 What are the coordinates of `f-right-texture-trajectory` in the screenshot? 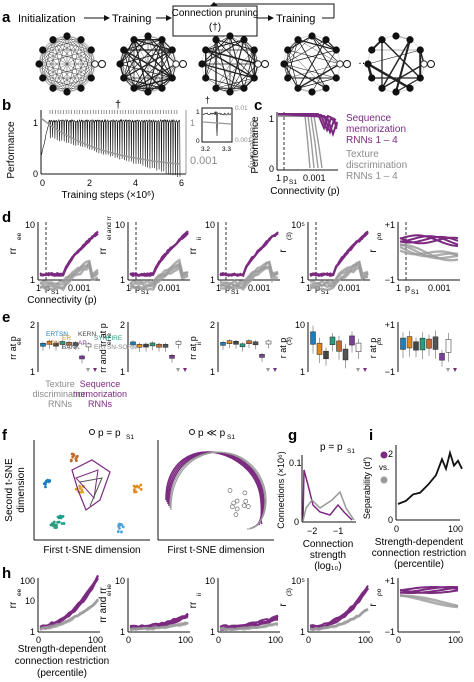 It's located at (217, 490).